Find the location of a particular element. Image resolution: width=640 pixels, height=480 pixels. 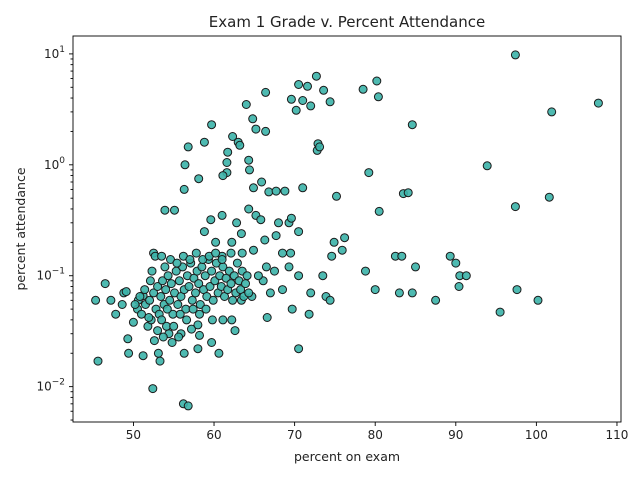

y-tick-label: 10¹ is located at coordinates (54, 53).